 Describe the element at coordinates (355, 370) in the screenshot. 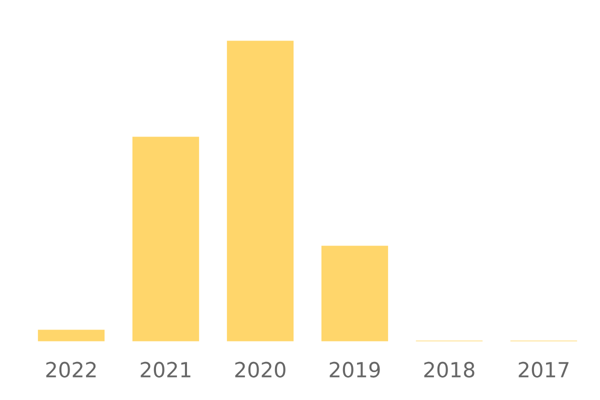

I see `x-tick-label: 2019` at that location.